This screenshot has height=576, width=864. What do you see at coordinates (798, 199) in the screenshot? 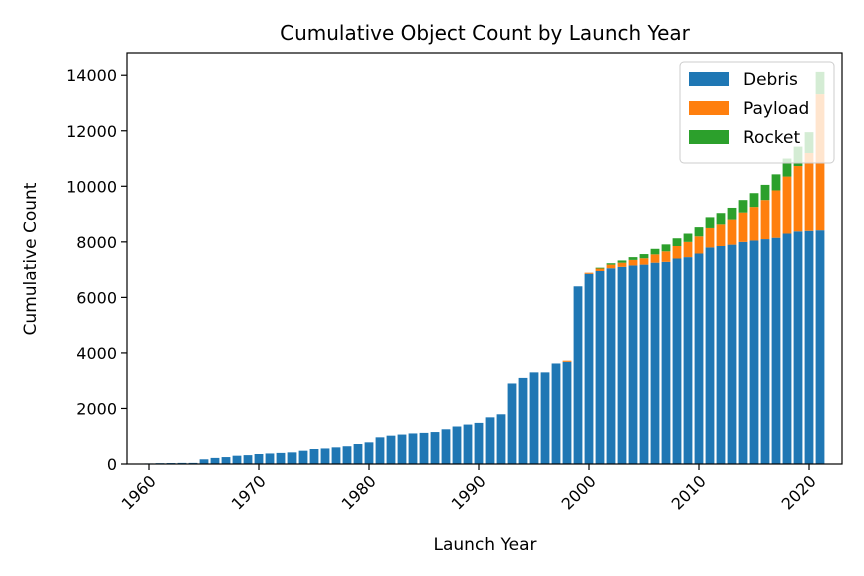
I see `bar-payload-2019` at bounding box center [798, 199].